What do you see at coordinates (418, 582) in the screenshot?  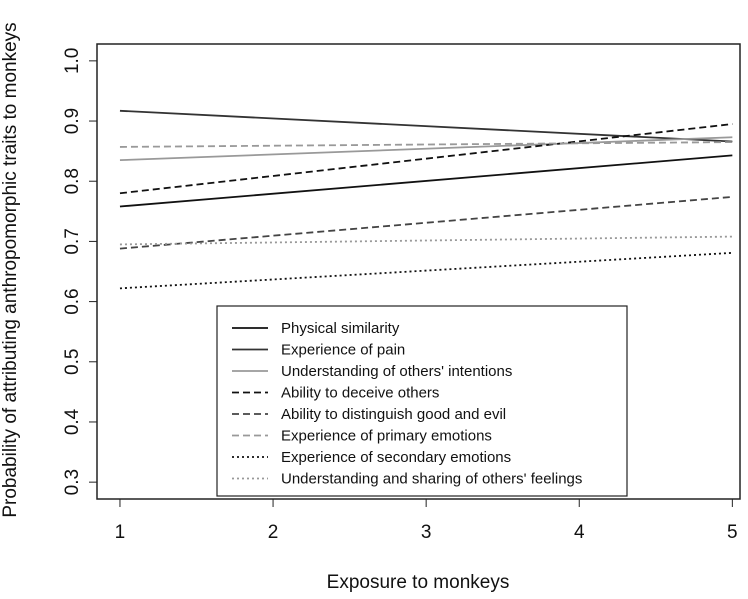 I see `x-axis-label: Exposure to monkeys` at bounding box center [418, 582].